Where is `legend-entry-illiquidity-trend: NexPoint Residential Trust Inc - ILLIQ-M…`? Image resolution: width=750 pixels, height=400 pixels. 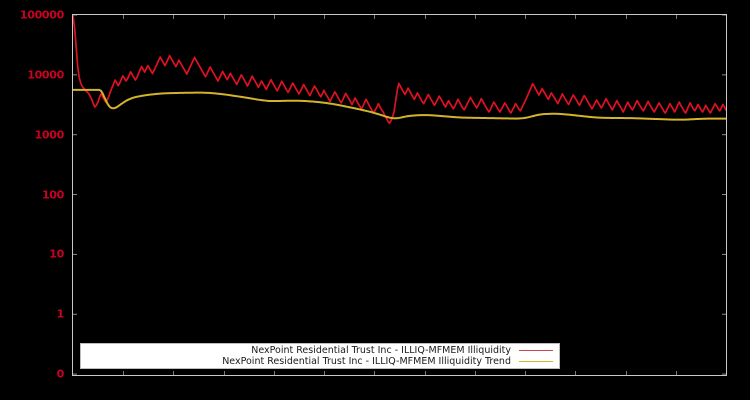 legend-entry-illiquidity-trend: NexPoint Residential Trust Inc - ILLIQ-M… is located at coordinates (320, 361).